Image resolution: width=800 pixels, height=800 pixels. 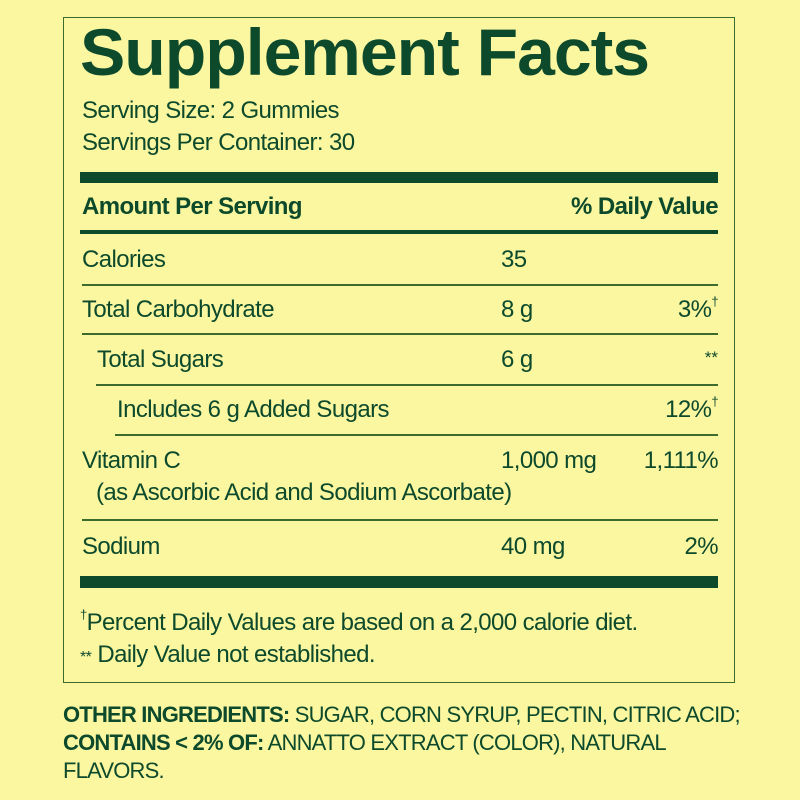 What do you see at coordinates (86, 657) in the screenshot?
I see `stars-mark: **` at bounding box center [86, 657].